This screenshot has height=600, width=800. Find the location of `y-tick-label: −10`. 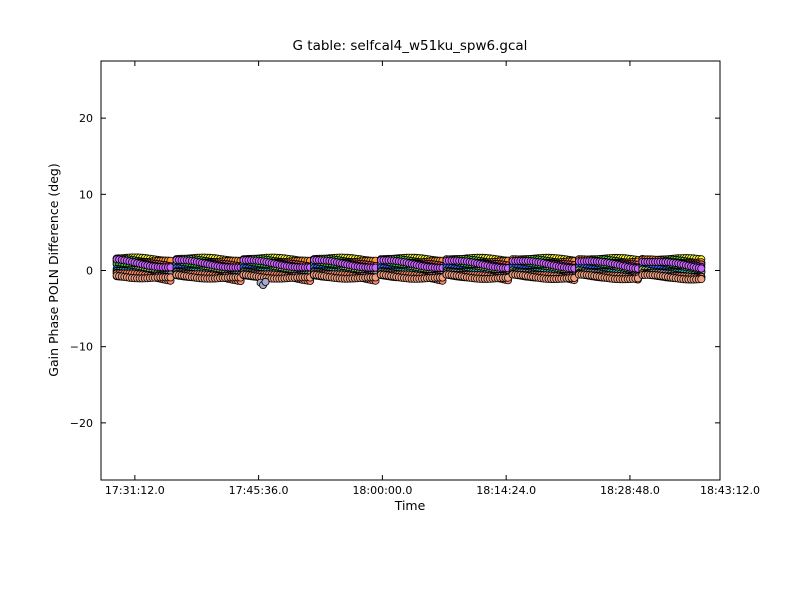

y-tick-label: −10 is located at coordinates (81, 347).